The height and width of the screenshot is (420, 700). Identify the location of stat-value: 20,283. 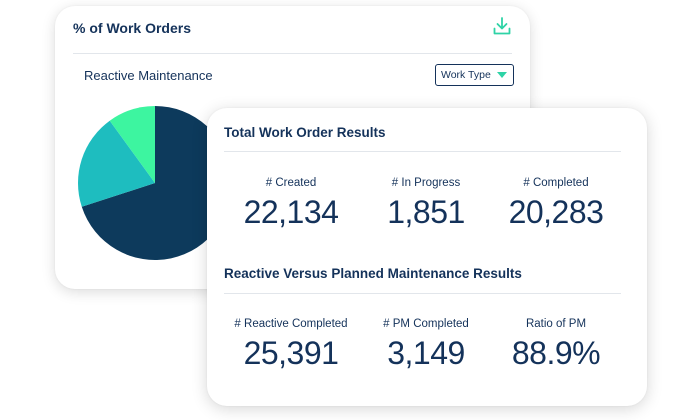
(556, 212).